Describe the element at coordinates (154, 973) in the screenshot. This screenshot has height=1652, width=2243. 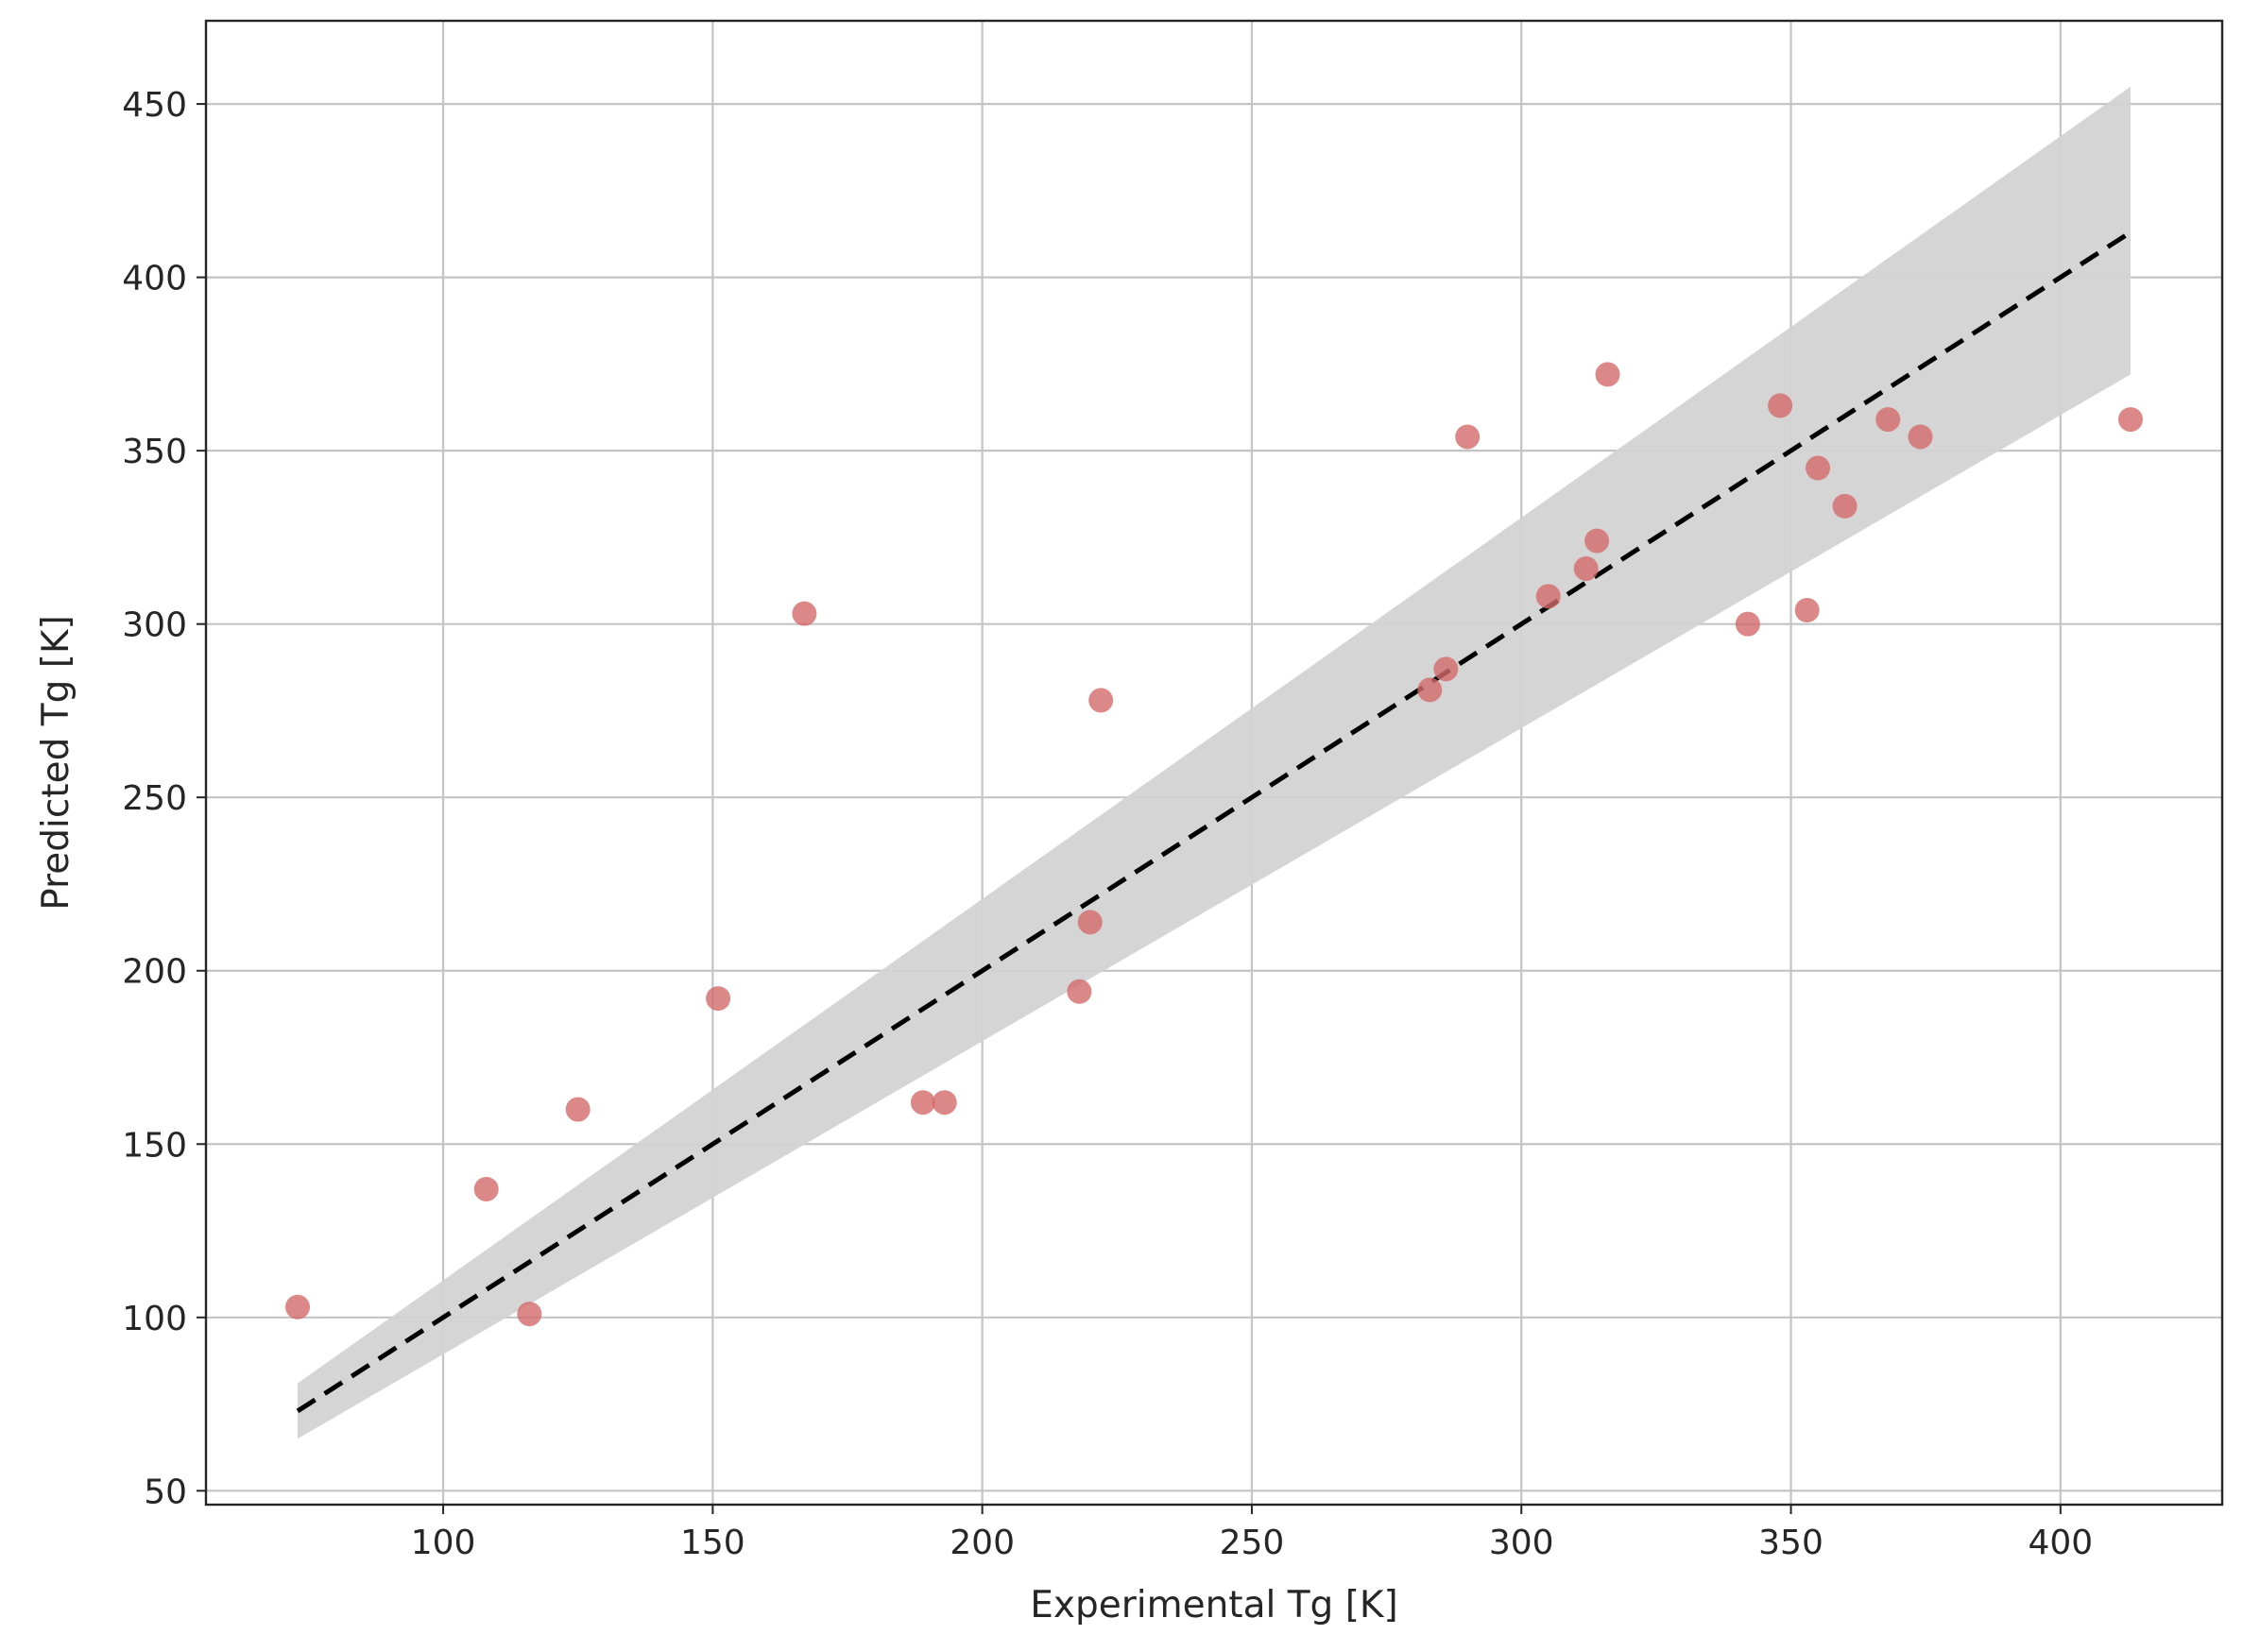
I see `y-tick-label-200: 200` at that location.